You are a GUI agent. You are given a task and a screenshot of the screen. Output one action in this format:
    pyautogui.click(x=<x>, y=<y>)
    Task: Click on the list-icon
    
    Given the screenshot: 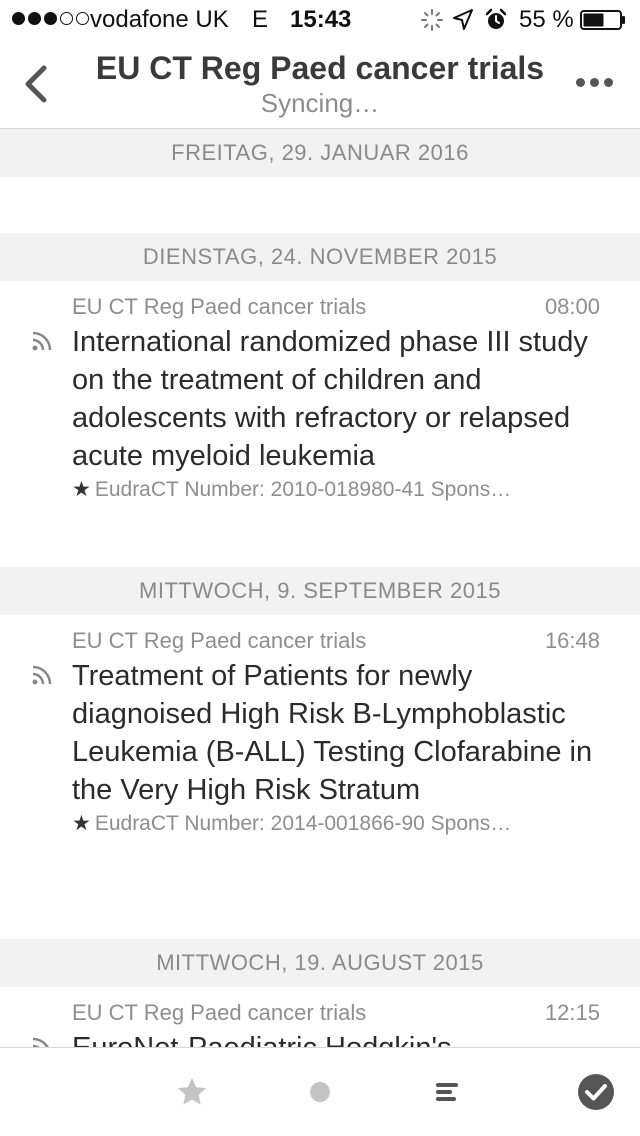 What is the action you would take?
    pyautogui.click(x=447, y=1092)
    